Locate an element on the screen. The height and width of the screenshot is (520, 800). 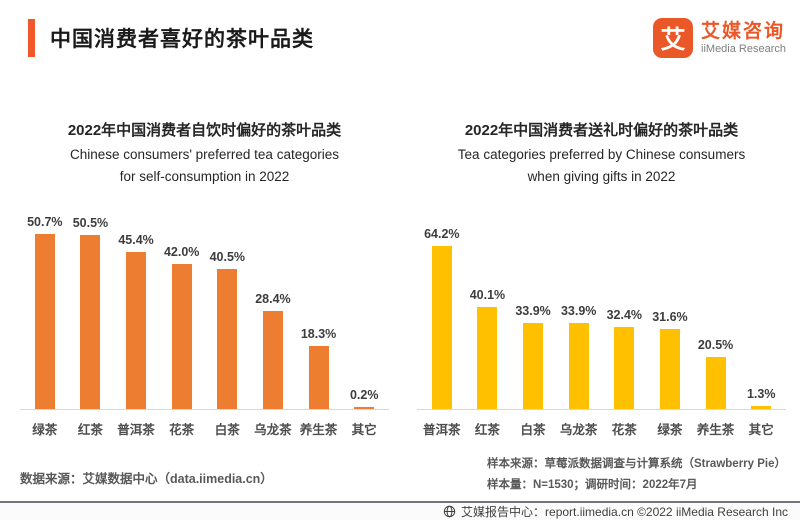
bar-column: 20.5% is located at coordinates (716, 373).